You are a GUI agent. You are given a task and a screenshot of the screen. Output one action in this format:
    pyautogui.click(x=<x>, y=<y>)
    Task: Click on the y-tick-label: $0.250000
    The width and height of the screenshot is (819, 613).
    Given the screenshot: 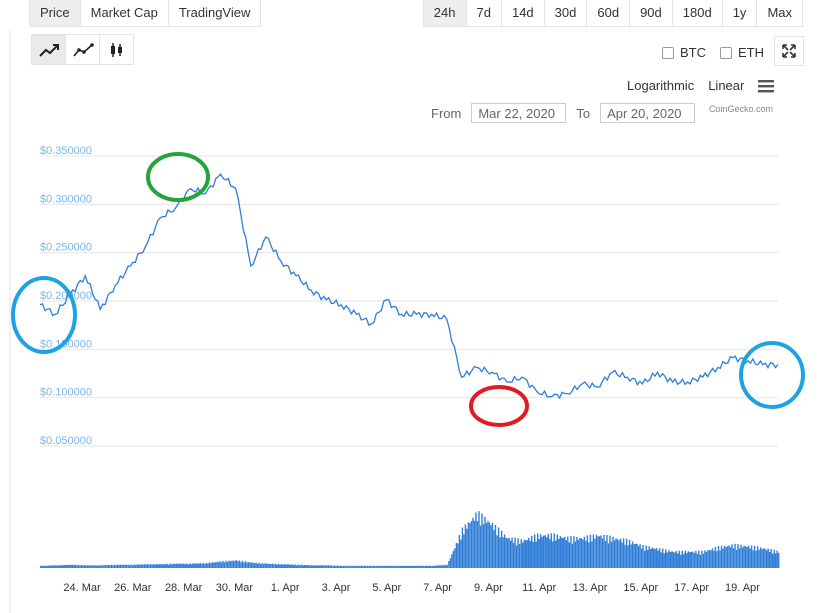 What is the action you would take?
    pyautogui.click(x=66, y=248)
    